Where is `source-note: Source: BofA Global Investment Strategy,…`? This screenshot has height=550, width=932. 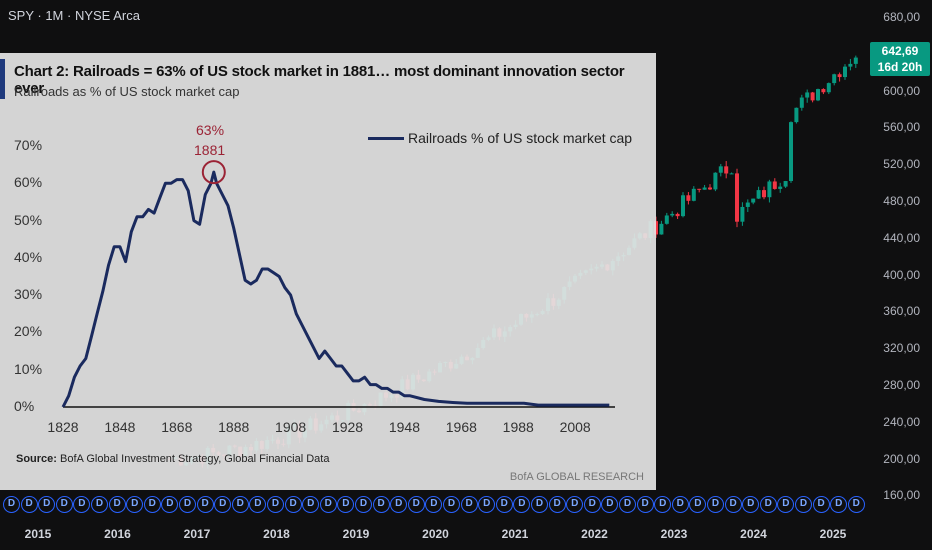 source-note: Source: BofA Global Investment Strategy,… is located at coordinates (172, 459).